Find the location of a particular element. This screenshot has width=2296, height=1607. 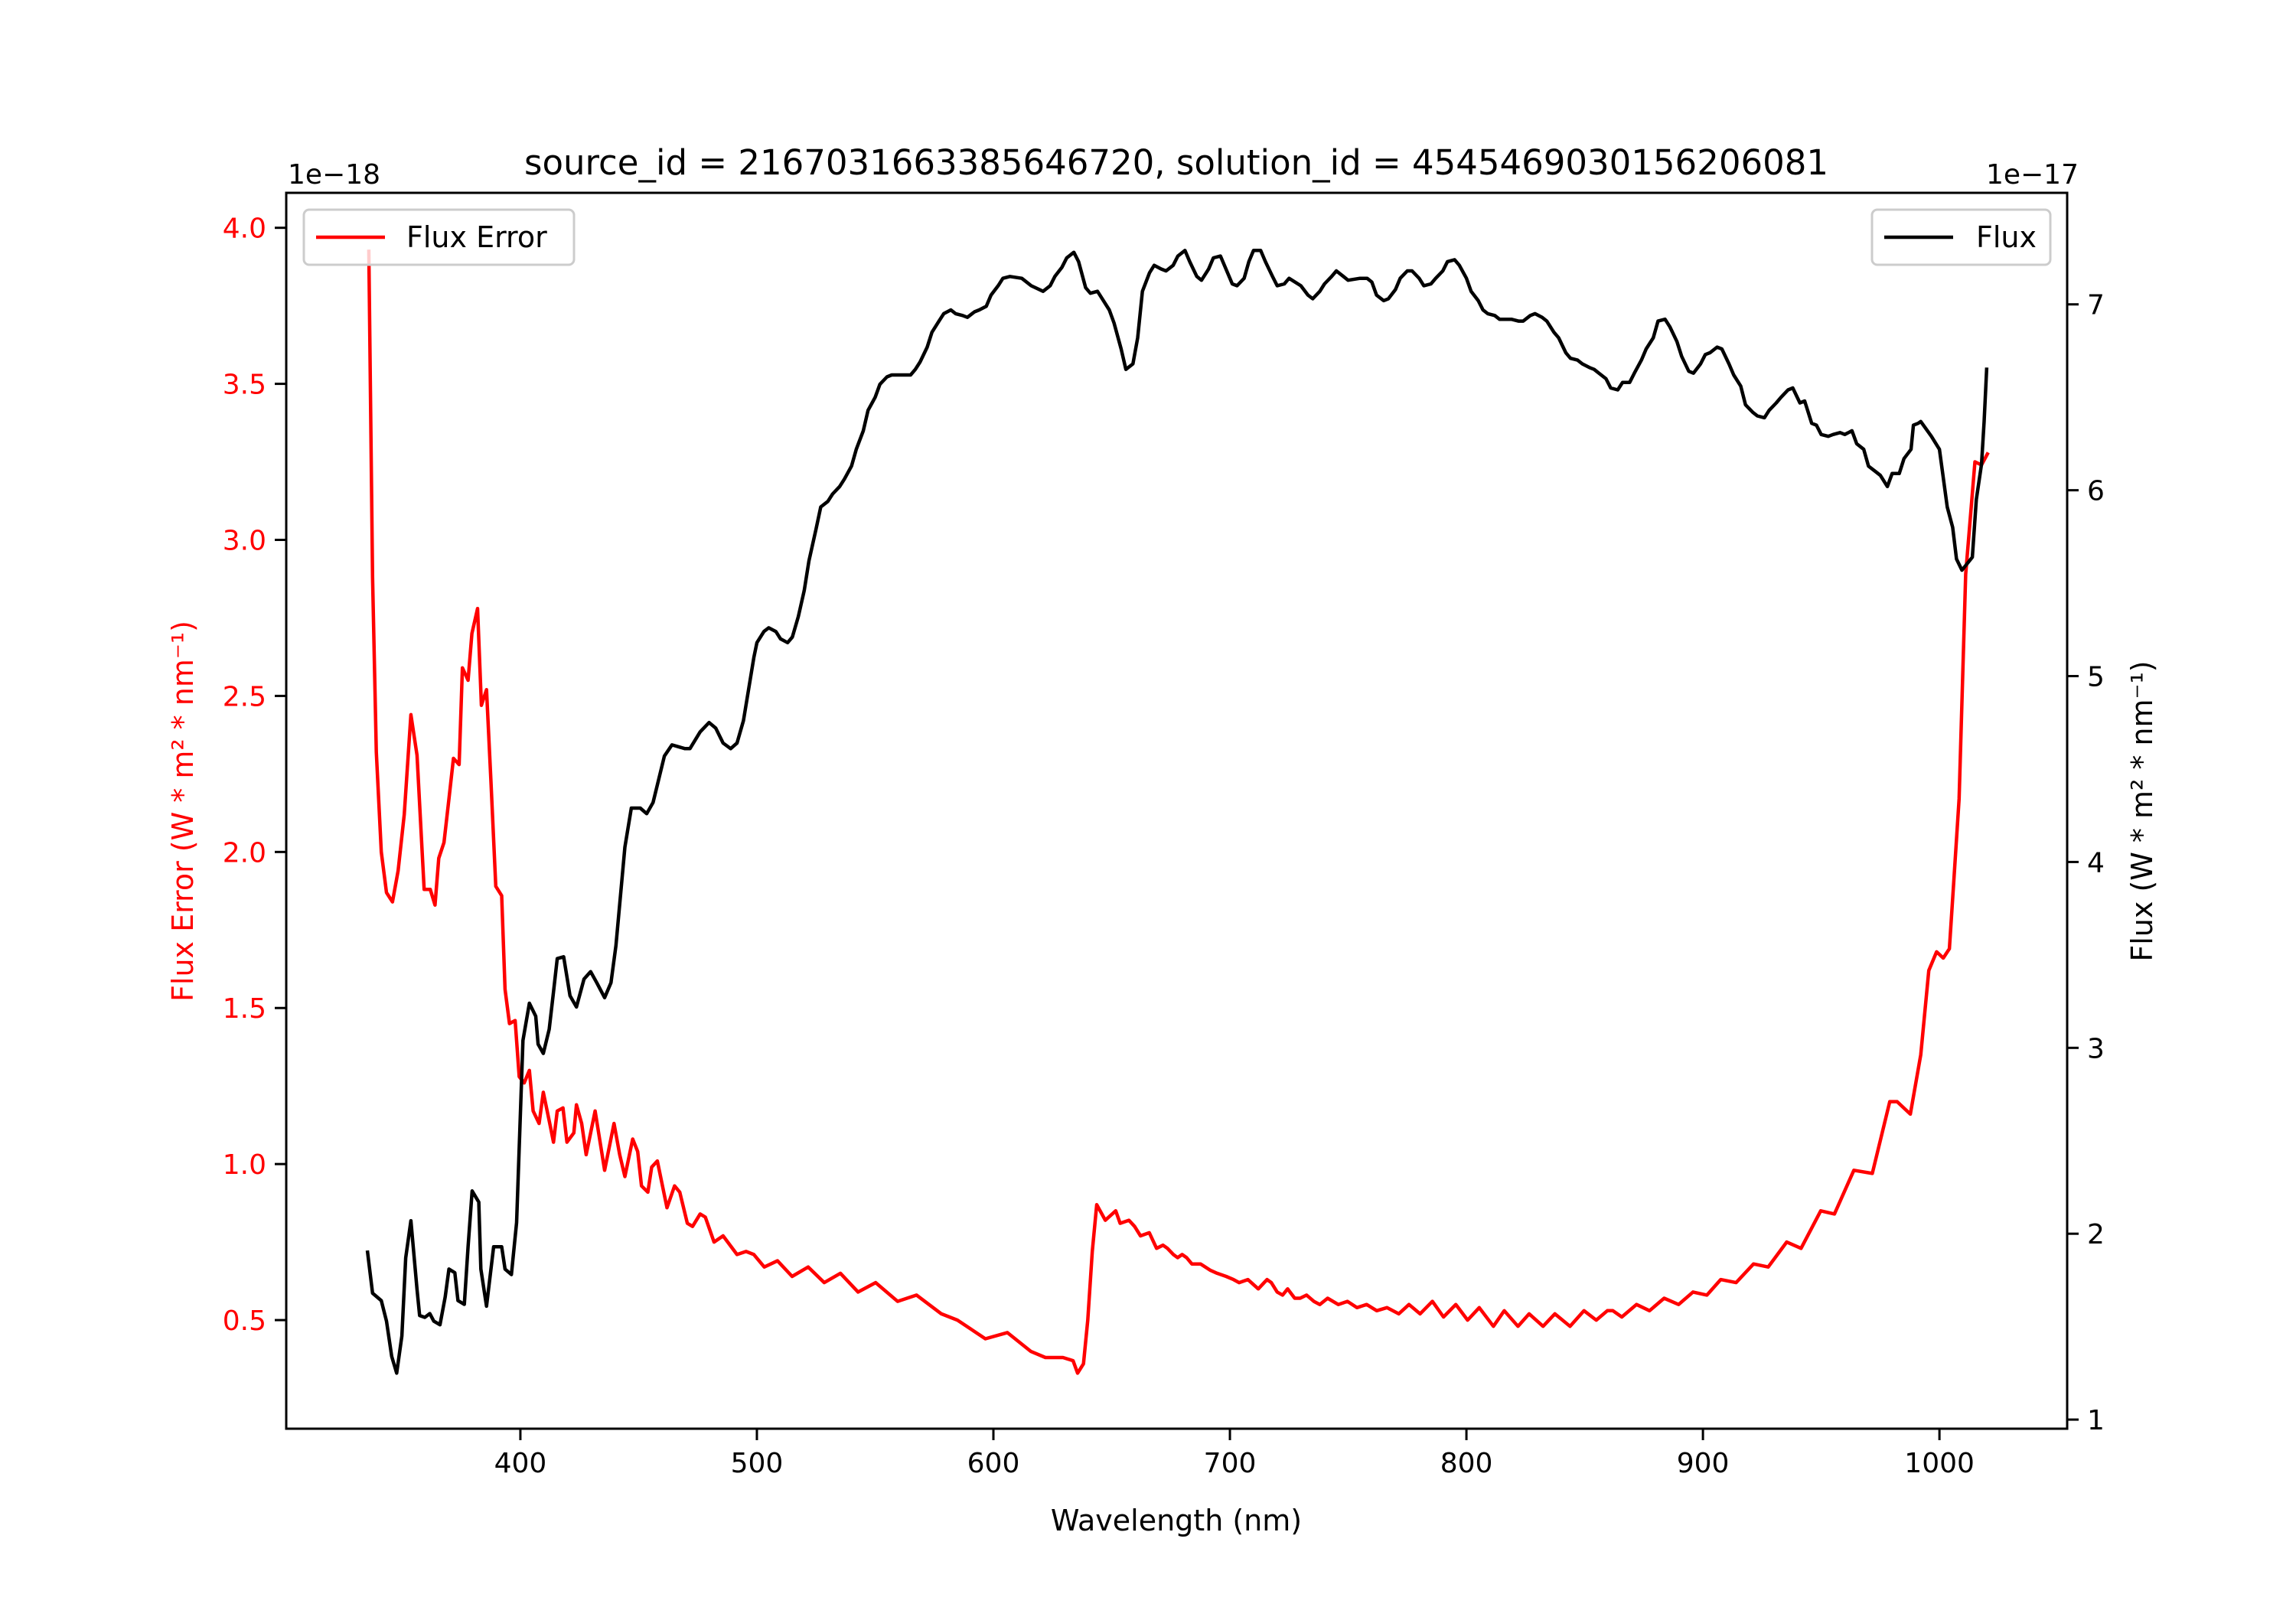

left-y-tick-label: 0.5 is located at coordinates (244, 1321).